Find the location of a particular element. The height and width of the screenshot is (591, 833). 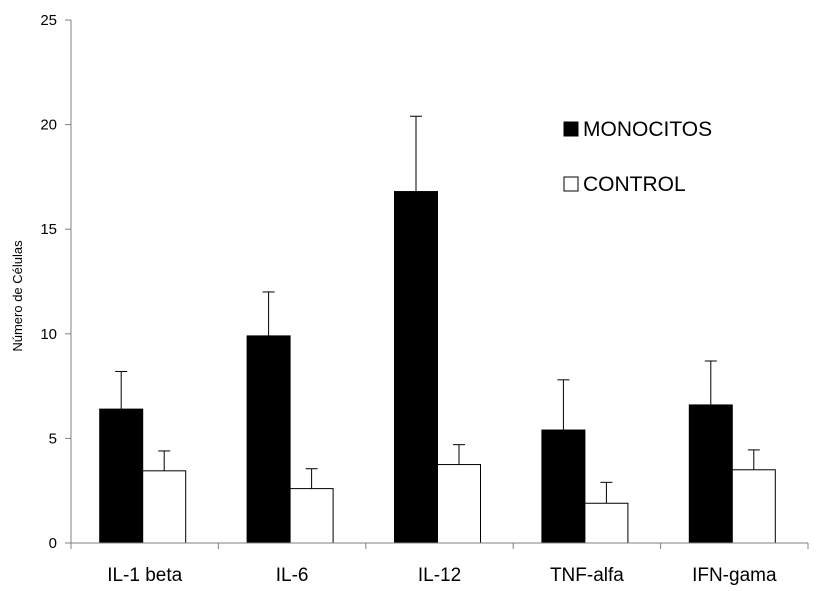

y-tick-label: 15 is located at coordinates (48, 229).